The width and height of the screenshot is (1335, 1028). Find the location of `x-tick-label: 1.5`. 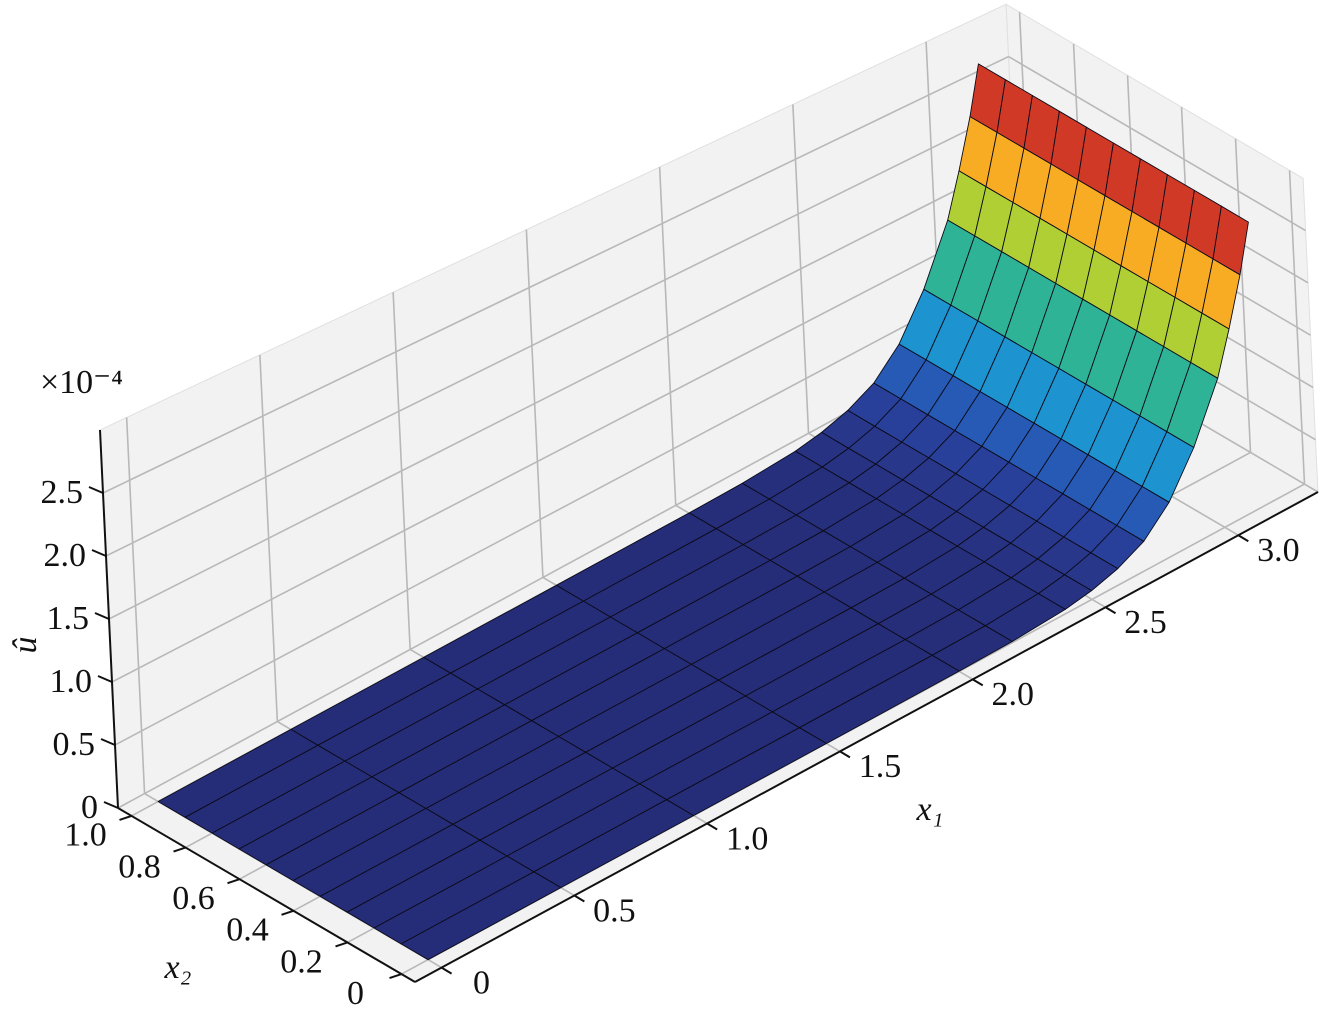

x-tick-label: 1.5 is located at coordinates (880, 766).